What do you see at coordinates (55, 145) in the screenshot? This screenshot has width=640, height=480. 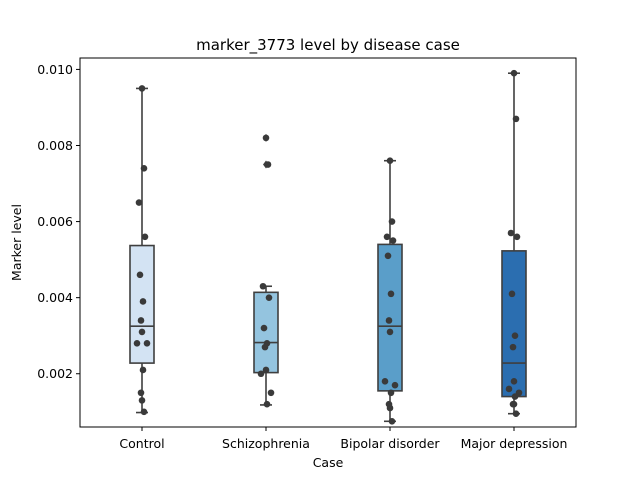 I see `y-tick-label: 0.008` at bounding box center [55, 145].